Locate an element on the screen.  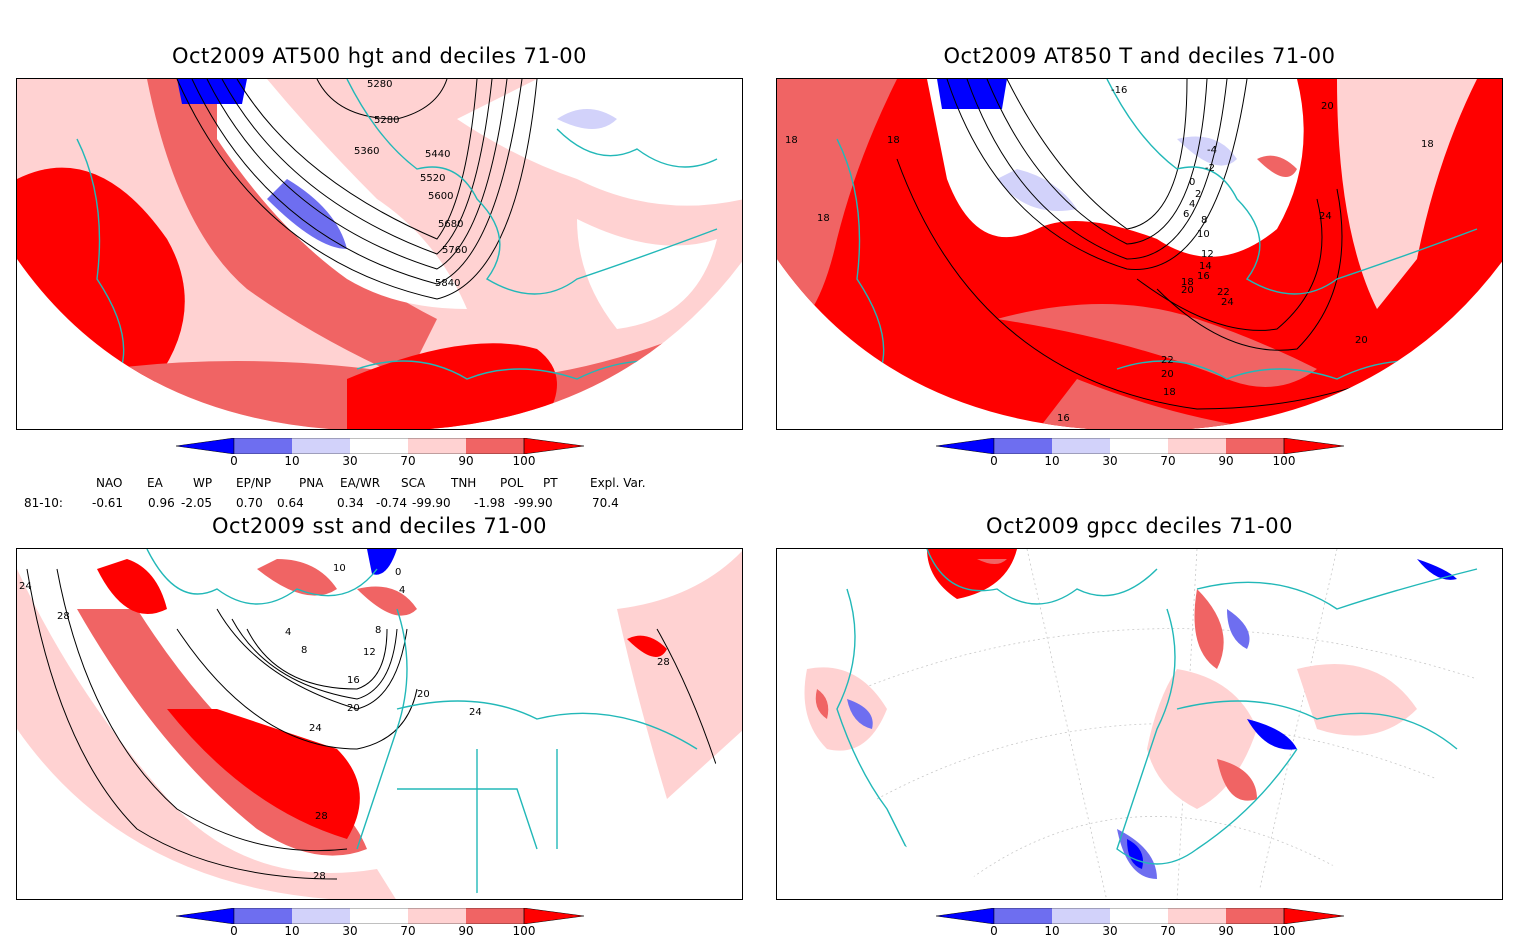
index-header: WP is located at coordinates (203, 483).